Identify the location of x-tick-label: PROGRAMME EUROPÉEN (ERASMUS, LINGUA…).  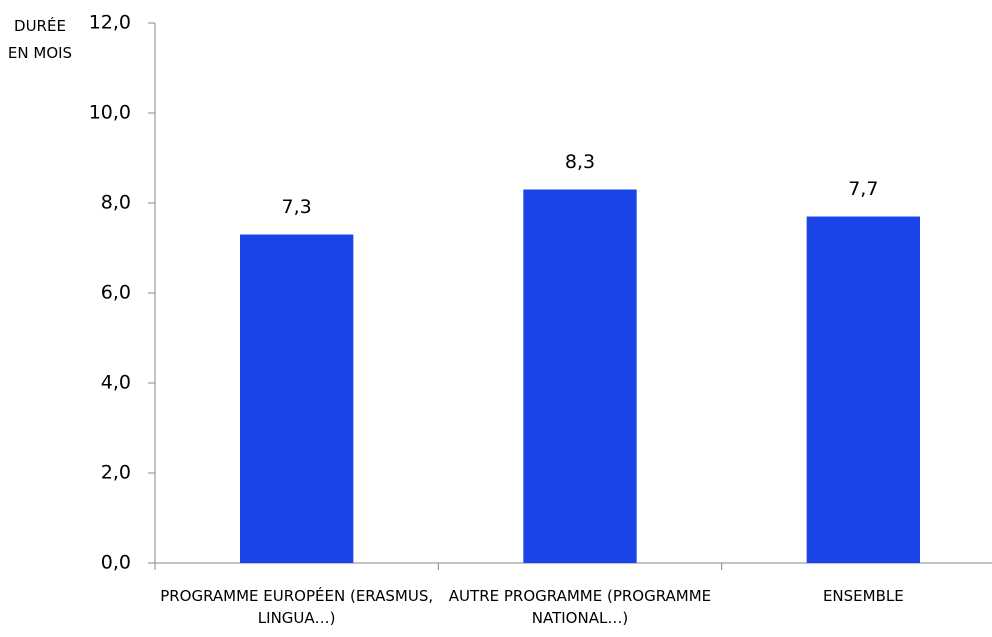
(297, 607).